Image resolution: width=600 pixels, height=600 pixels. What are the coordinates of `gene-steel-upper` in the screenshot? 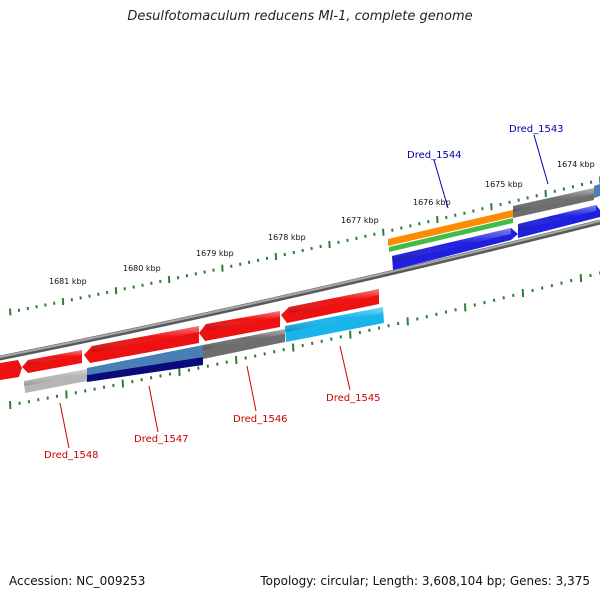 It's located at (597, 191).